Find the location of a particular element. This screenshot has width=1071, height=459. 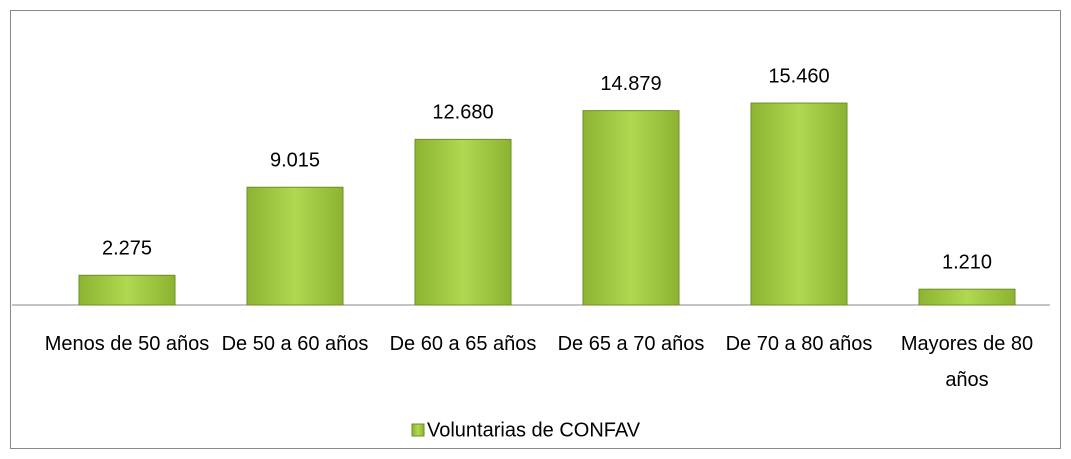

x-tick-label: De 60 a 65 años is located at coordinates (463, 344).